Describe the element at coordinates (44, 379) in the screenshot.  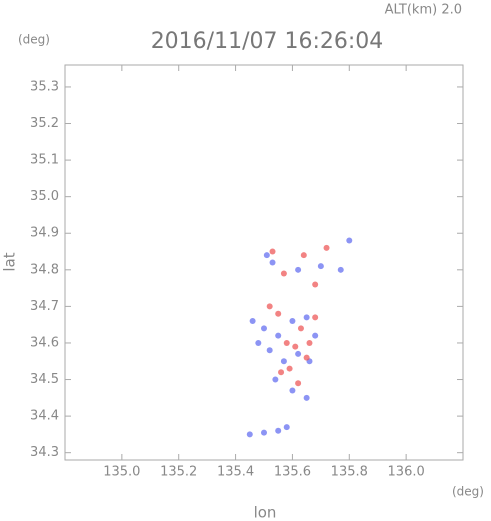
I see `y-tick-label: 34.5` at that location.